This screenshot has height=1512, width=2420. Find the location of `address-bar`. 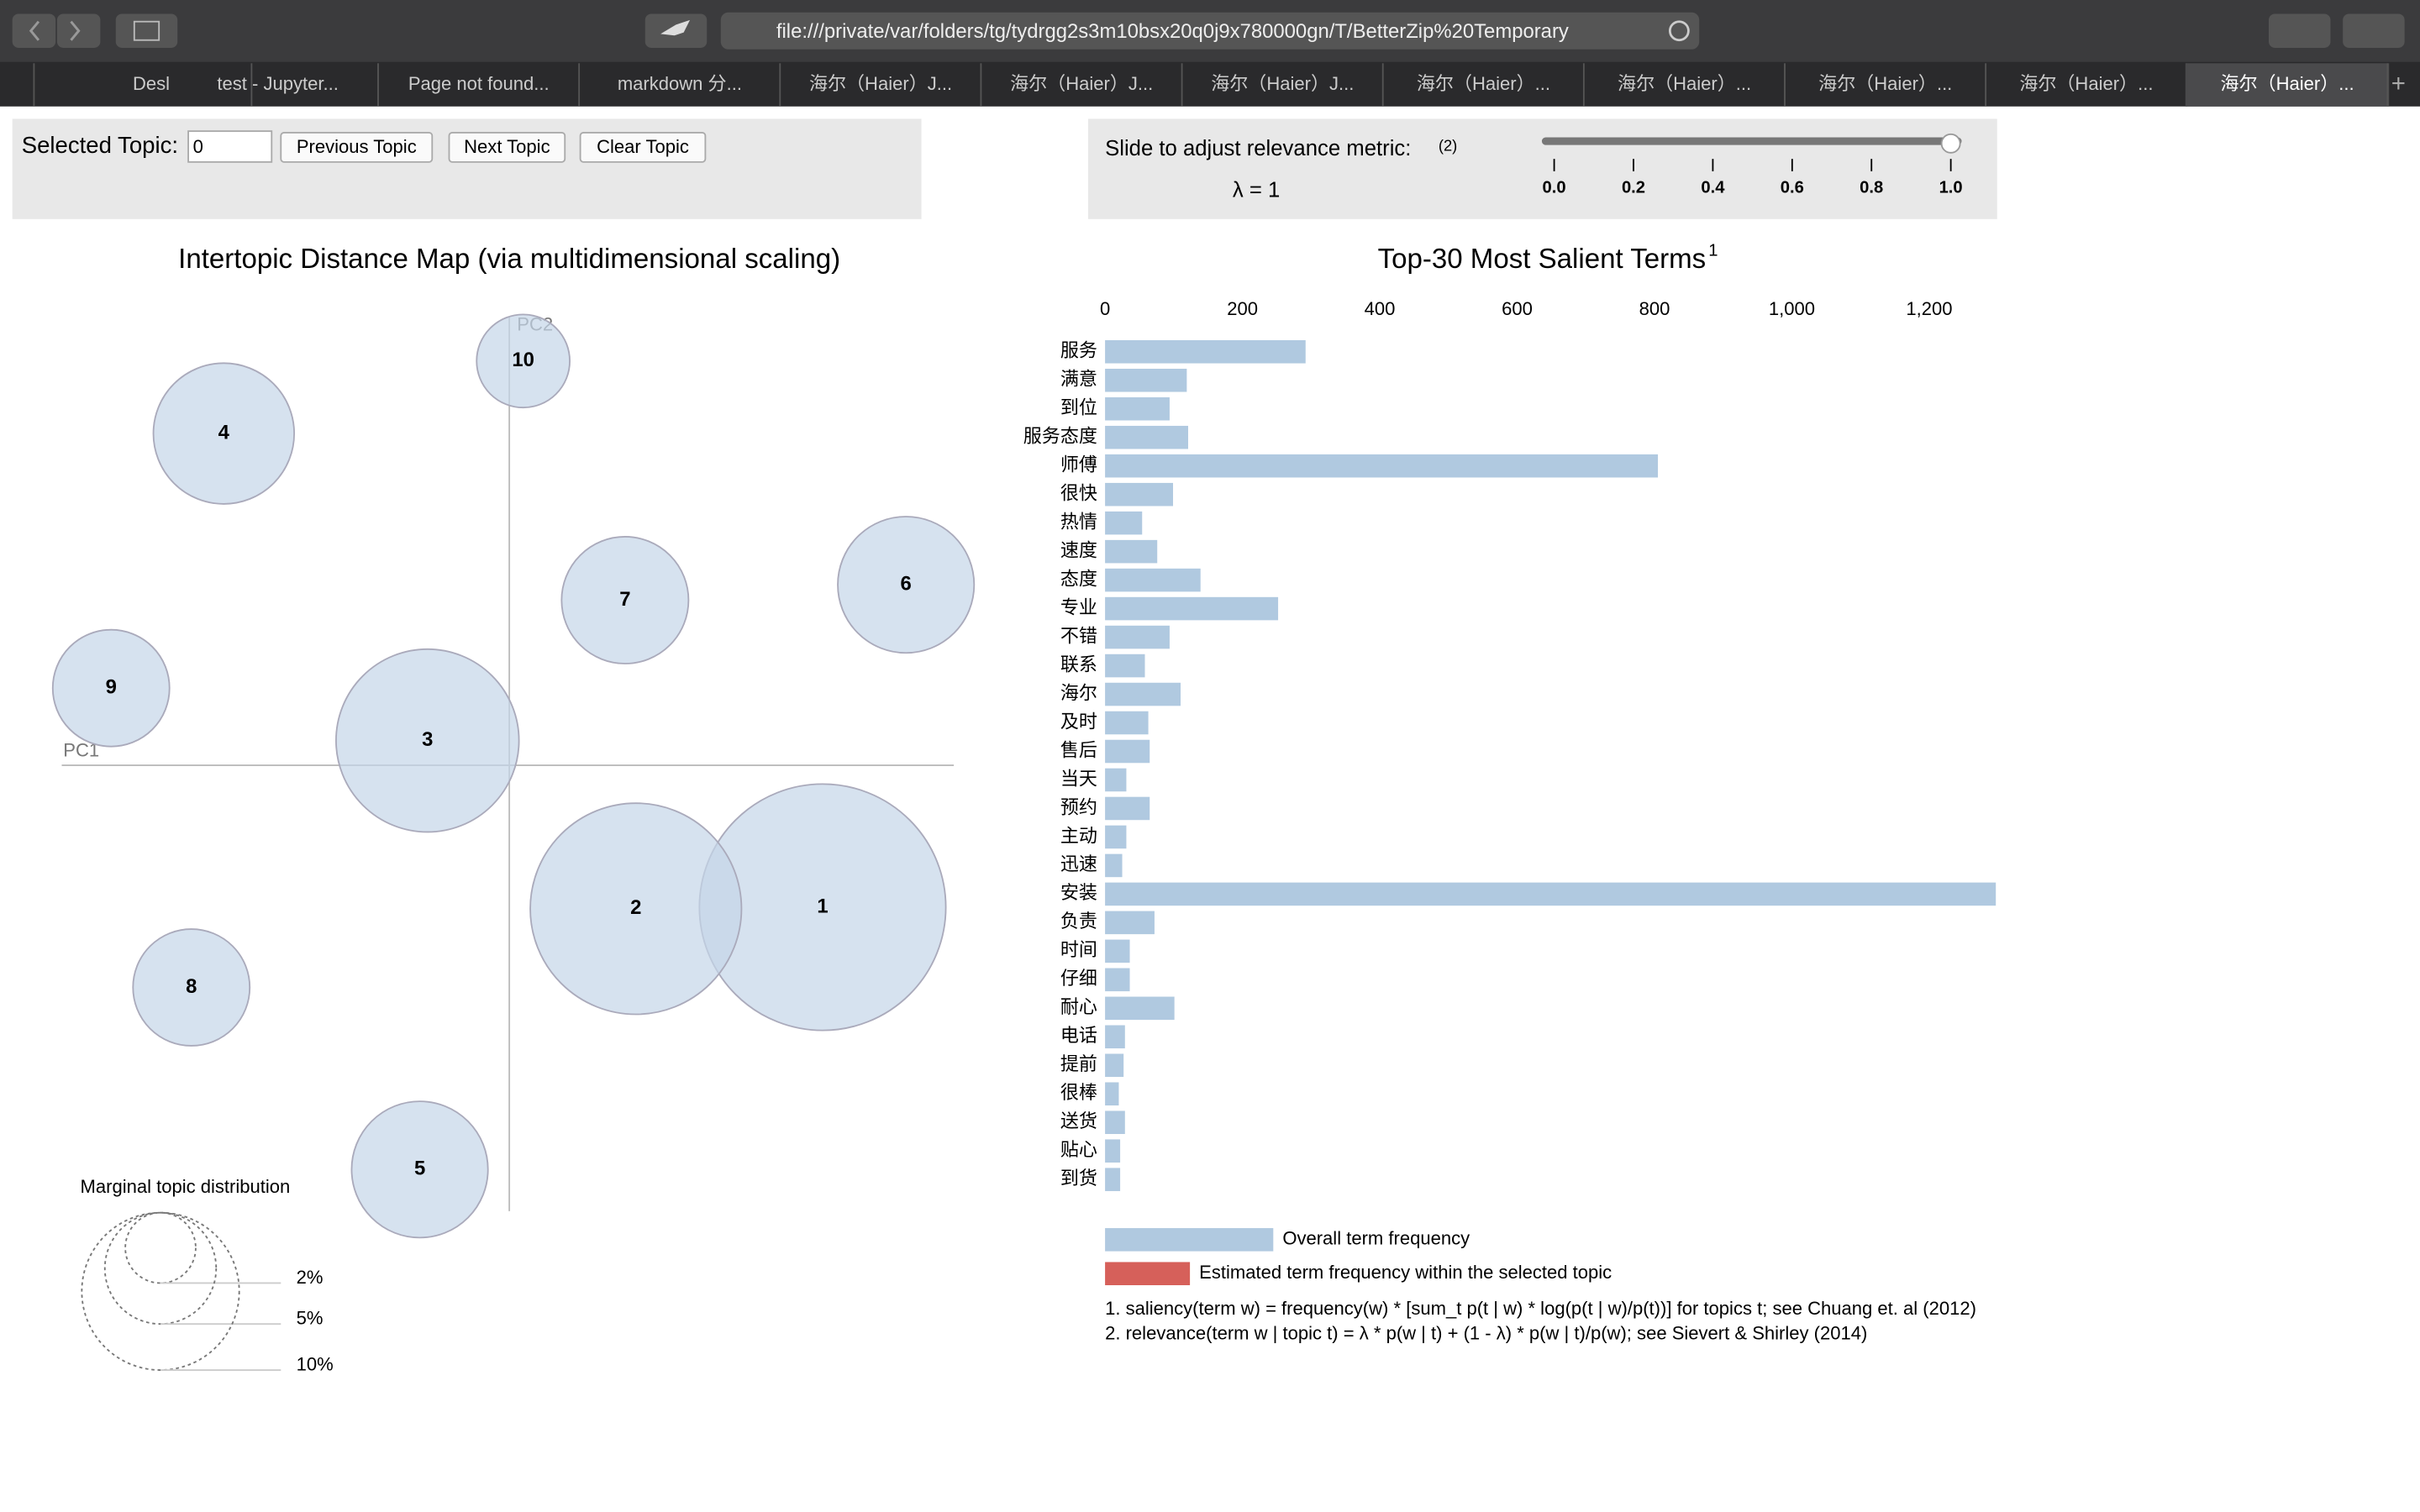

address-bar is located at coordinates (1210, 31).